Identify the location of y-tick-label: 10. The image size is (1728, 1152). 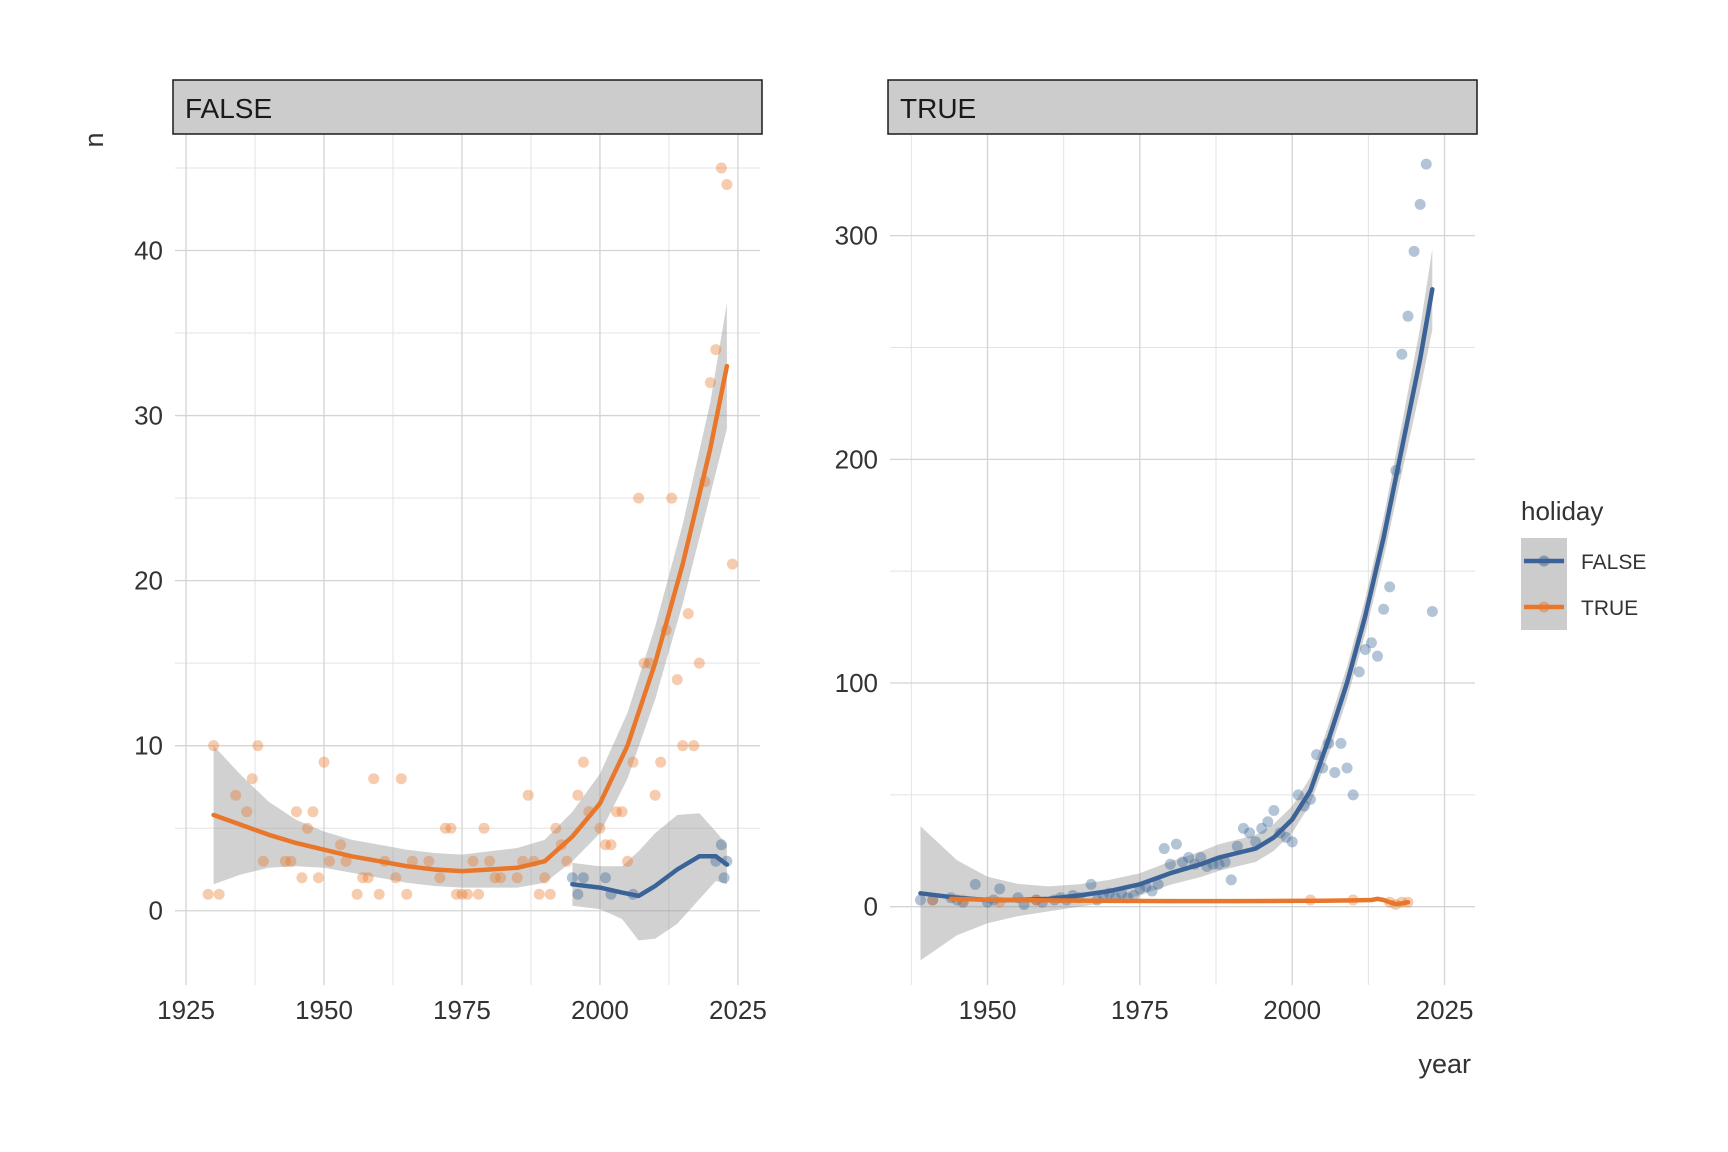
(148, 746).